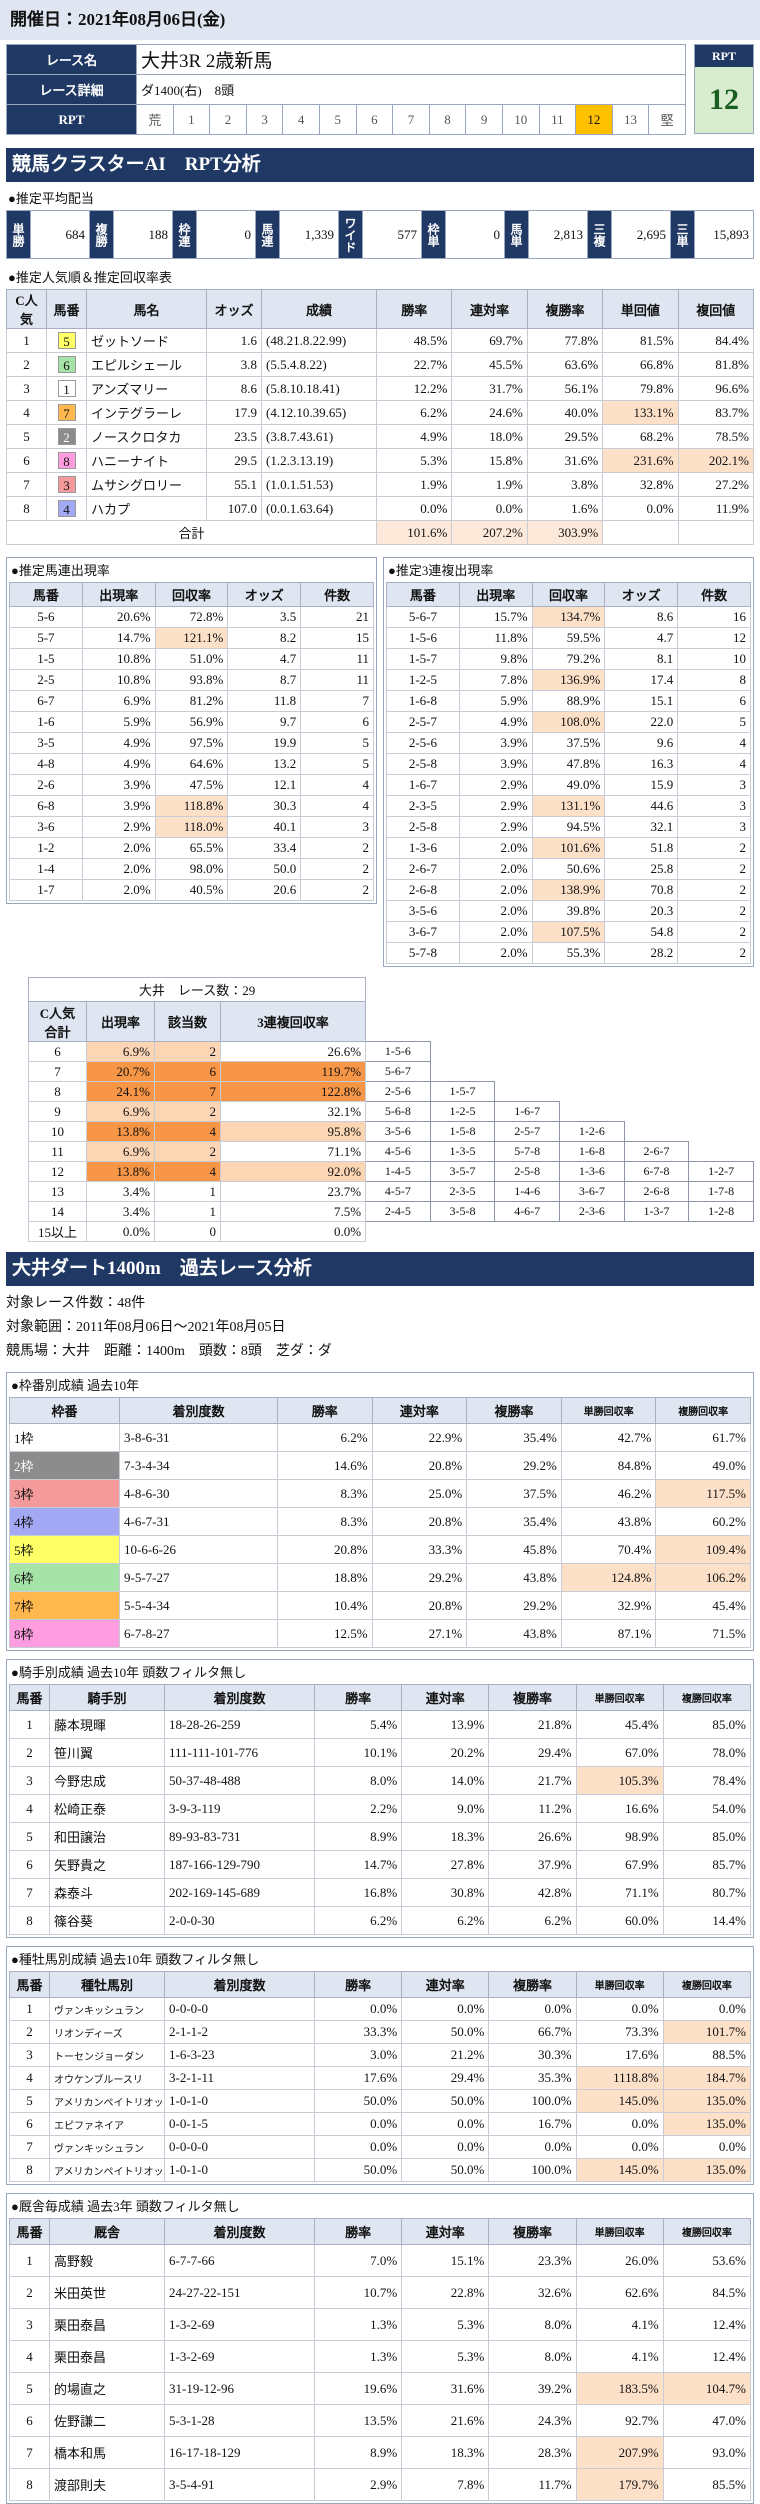 This screenshot has height=2504, width=760. What do you see at coordinates (107, 1836) in the screenshot?
I see `table-cell: 和田譲治` at bounding box center [107, 1836].